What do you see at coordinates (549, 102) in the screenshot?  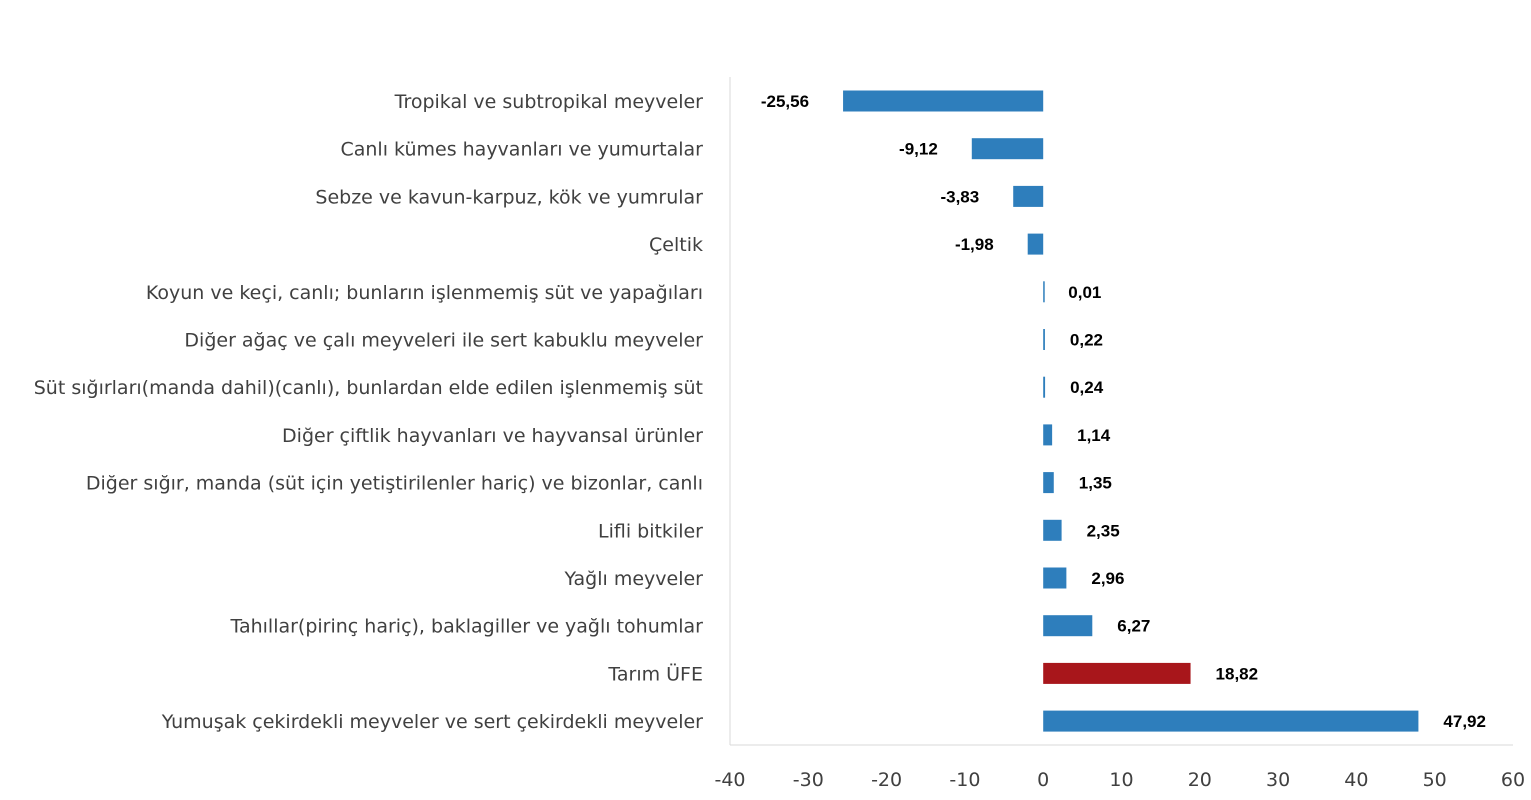 I see `category-label: Tropikal ve subtropikal meyveler` at bounding box center [549, 102].